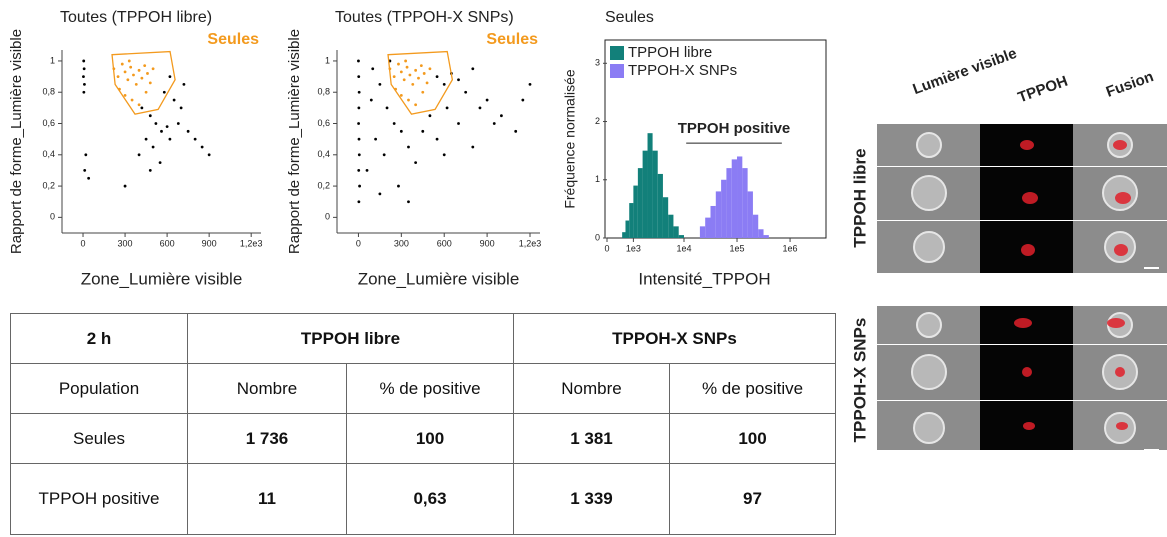 This screenshot has height=537, width=1167. What do you see at coordinates (617, 71) in the screenshot?
I see `legend-swatch` at bounding box center [617, 71].